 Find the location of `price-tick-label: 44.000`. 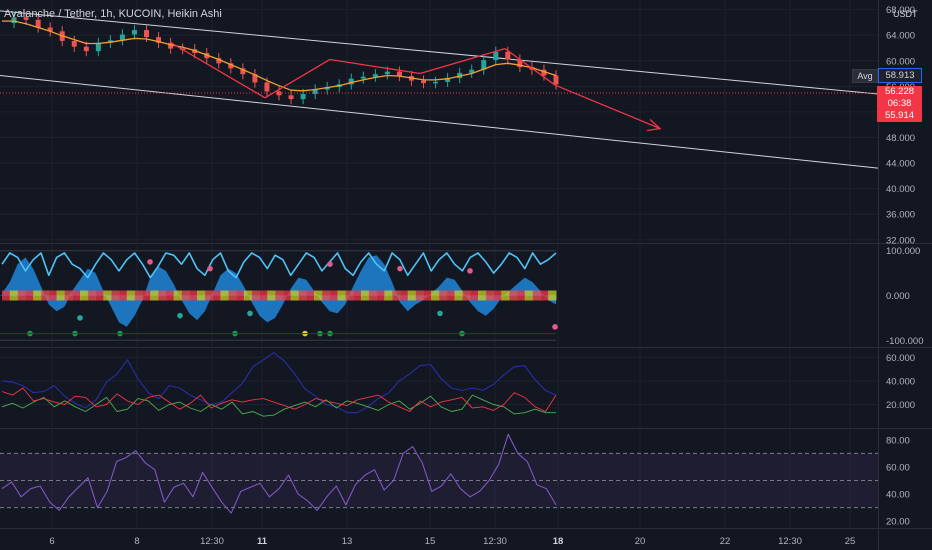

price-tick-label: 44.000 is located at coordinates (900, 164).